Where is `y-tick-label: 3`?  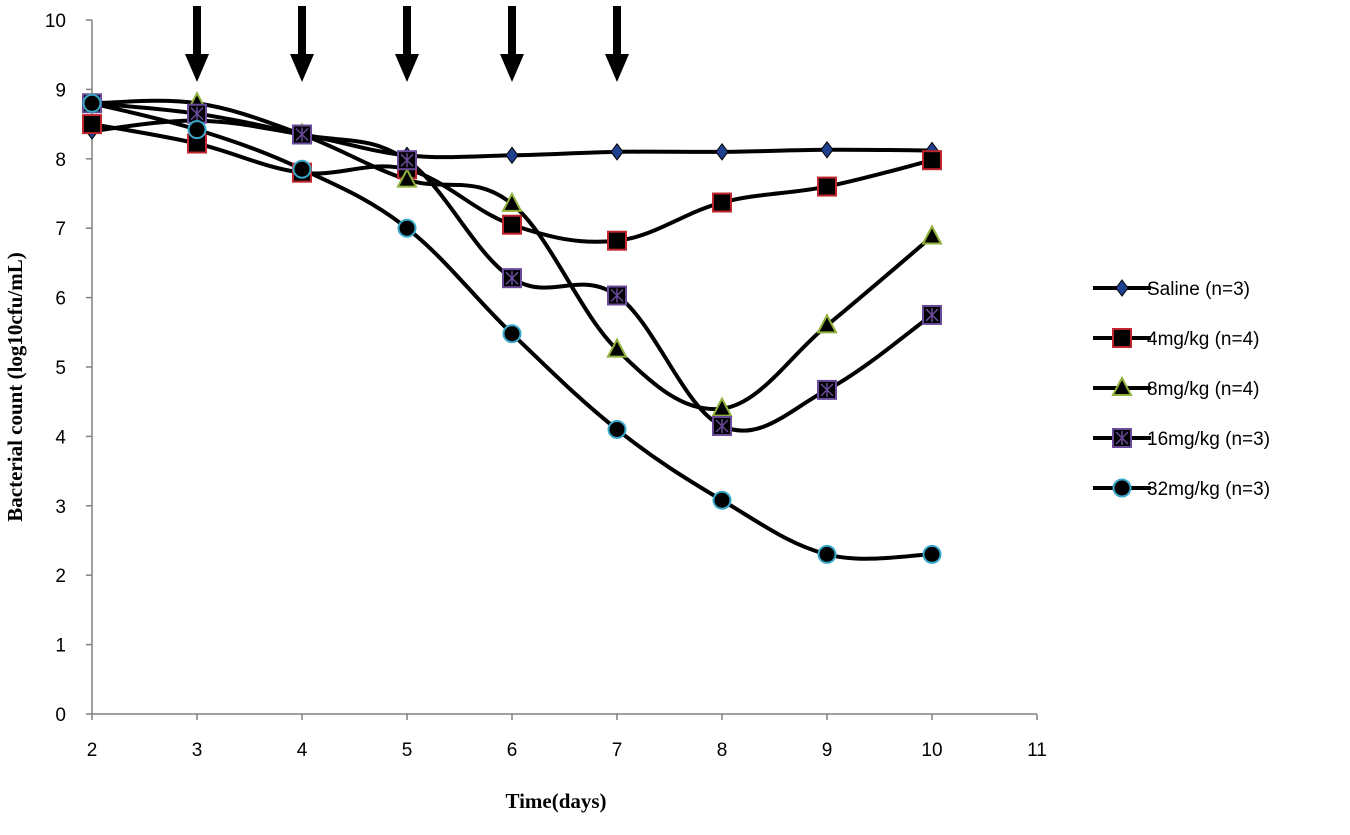
y-tick-label: 3 is located at coordinates (60, 507).